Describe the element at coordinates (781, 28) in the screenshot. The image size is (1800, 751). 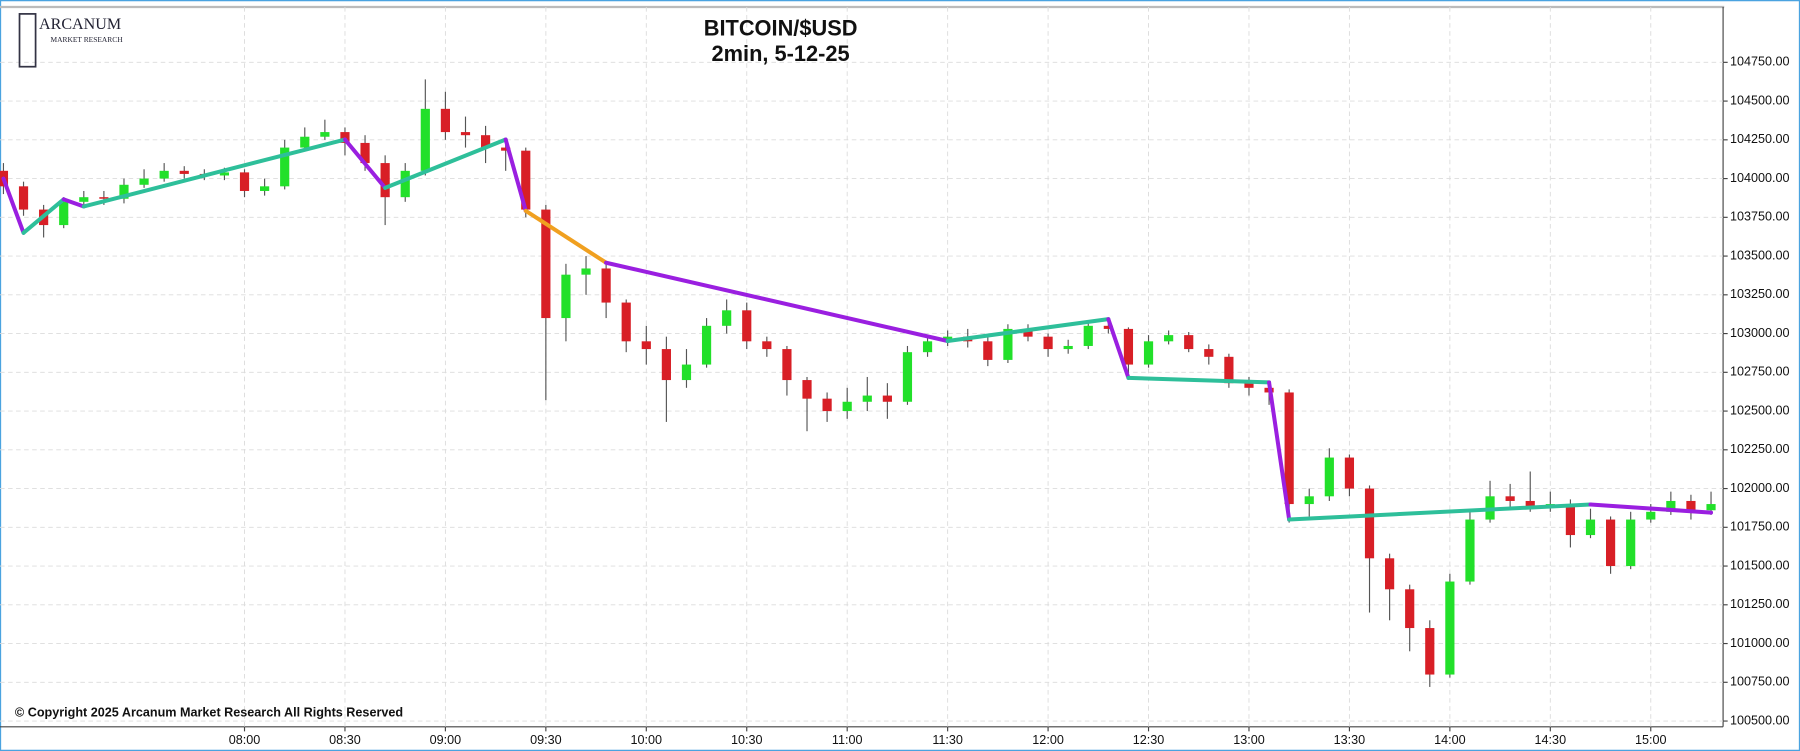
I see `chart-title: BITCOIN/$USD` at that location.